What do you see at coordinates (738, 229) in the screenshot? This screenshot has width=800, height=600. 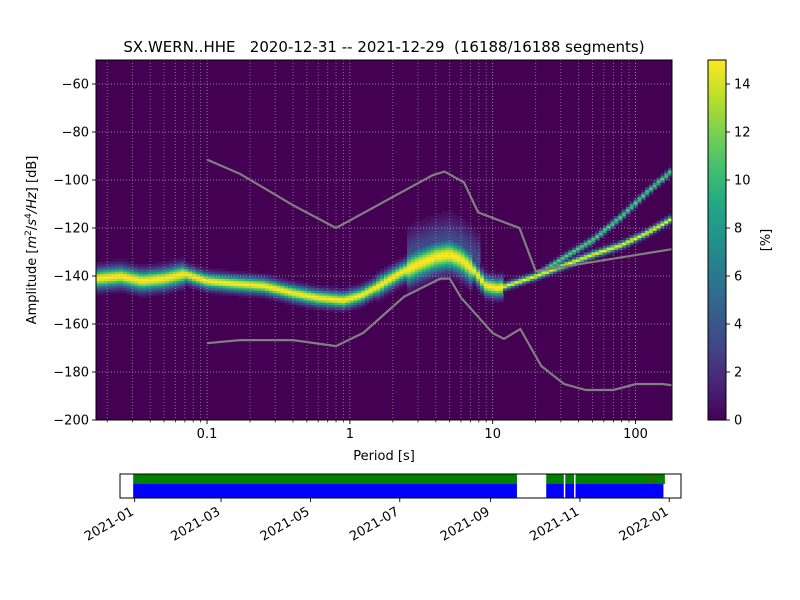 I see `colorbar-tick-label: 8` at bounding box center [738, 229].